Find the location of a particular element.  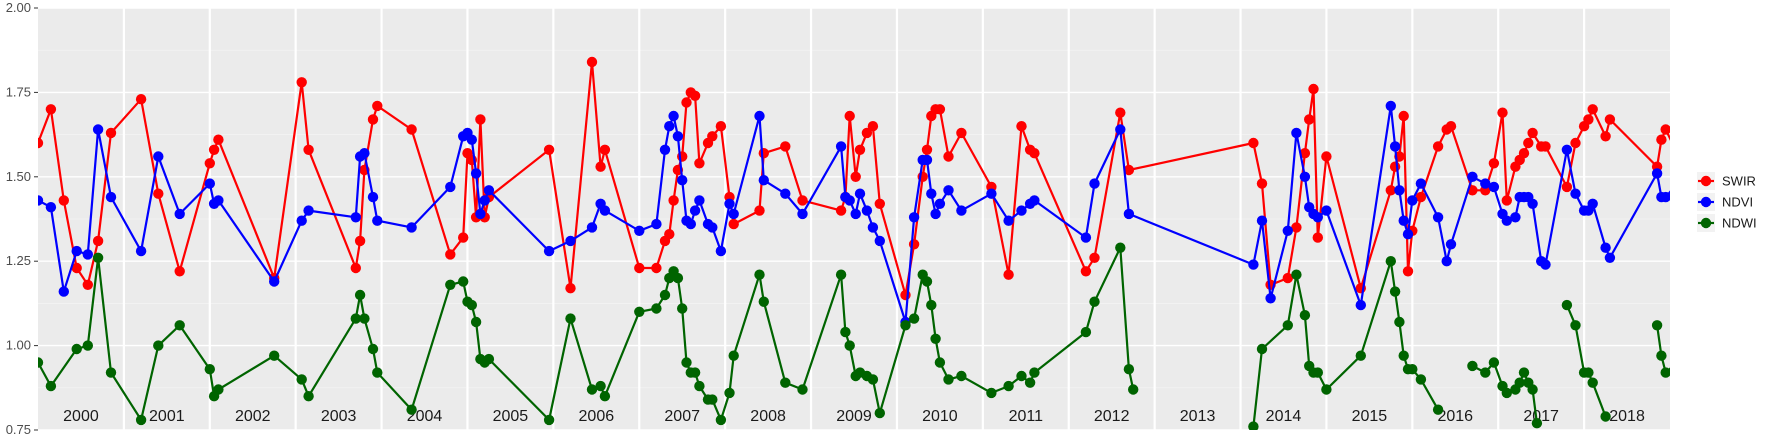

y-tick-label: 1.75 is located at coordinates (18, 91).